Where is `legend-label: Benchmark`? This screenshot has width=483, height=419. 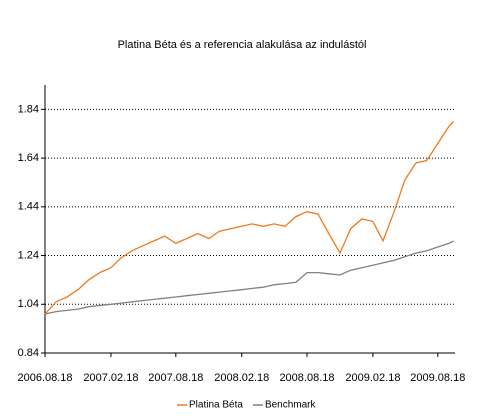
legend-label: Benchmark is located at coordinates (291, 405).